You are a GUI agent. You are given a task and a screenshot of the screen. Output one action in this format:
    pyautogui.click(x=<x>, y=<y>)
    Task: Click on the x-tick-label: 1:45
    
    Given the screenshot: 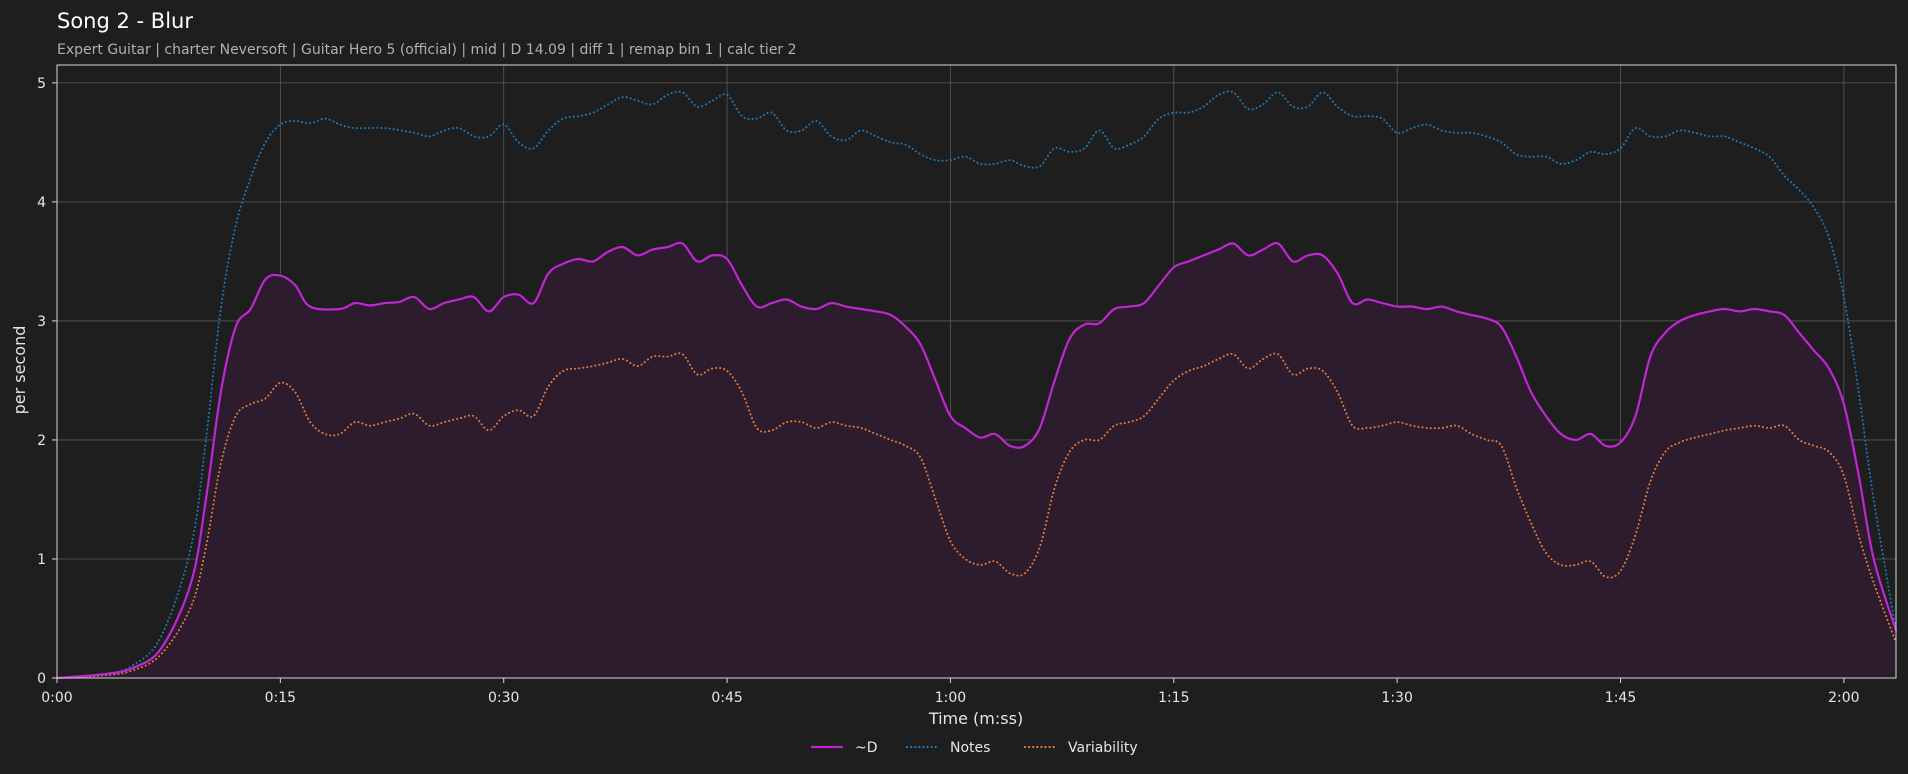 What is the action you would take?
    pyautogui.click(x=1620, y=698)
    